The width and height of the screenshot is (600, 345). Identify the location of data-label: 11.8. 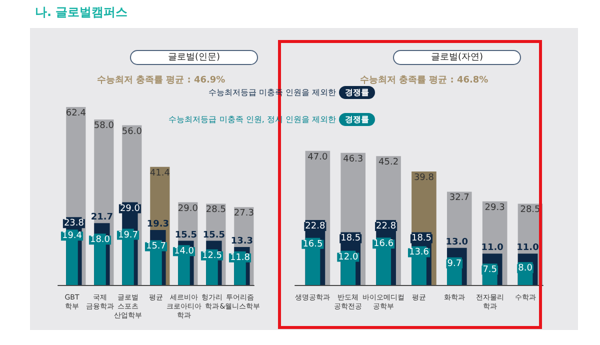
(240, 257).